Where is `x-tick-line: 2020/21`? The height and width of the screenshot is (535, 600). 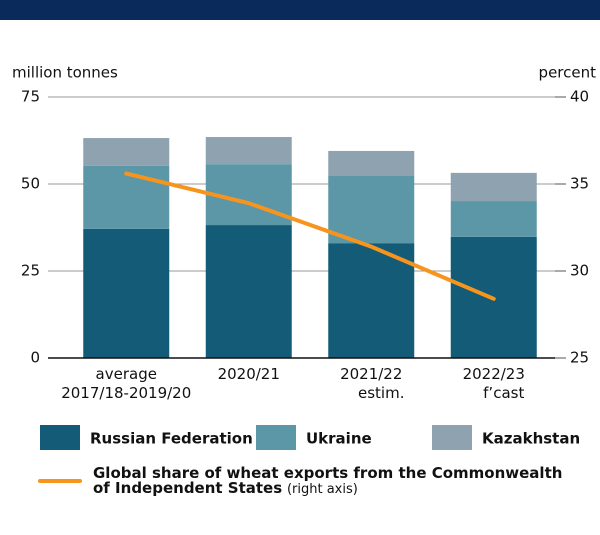
x-tick-line: 2020/21 is located at coordinates (249, 374).